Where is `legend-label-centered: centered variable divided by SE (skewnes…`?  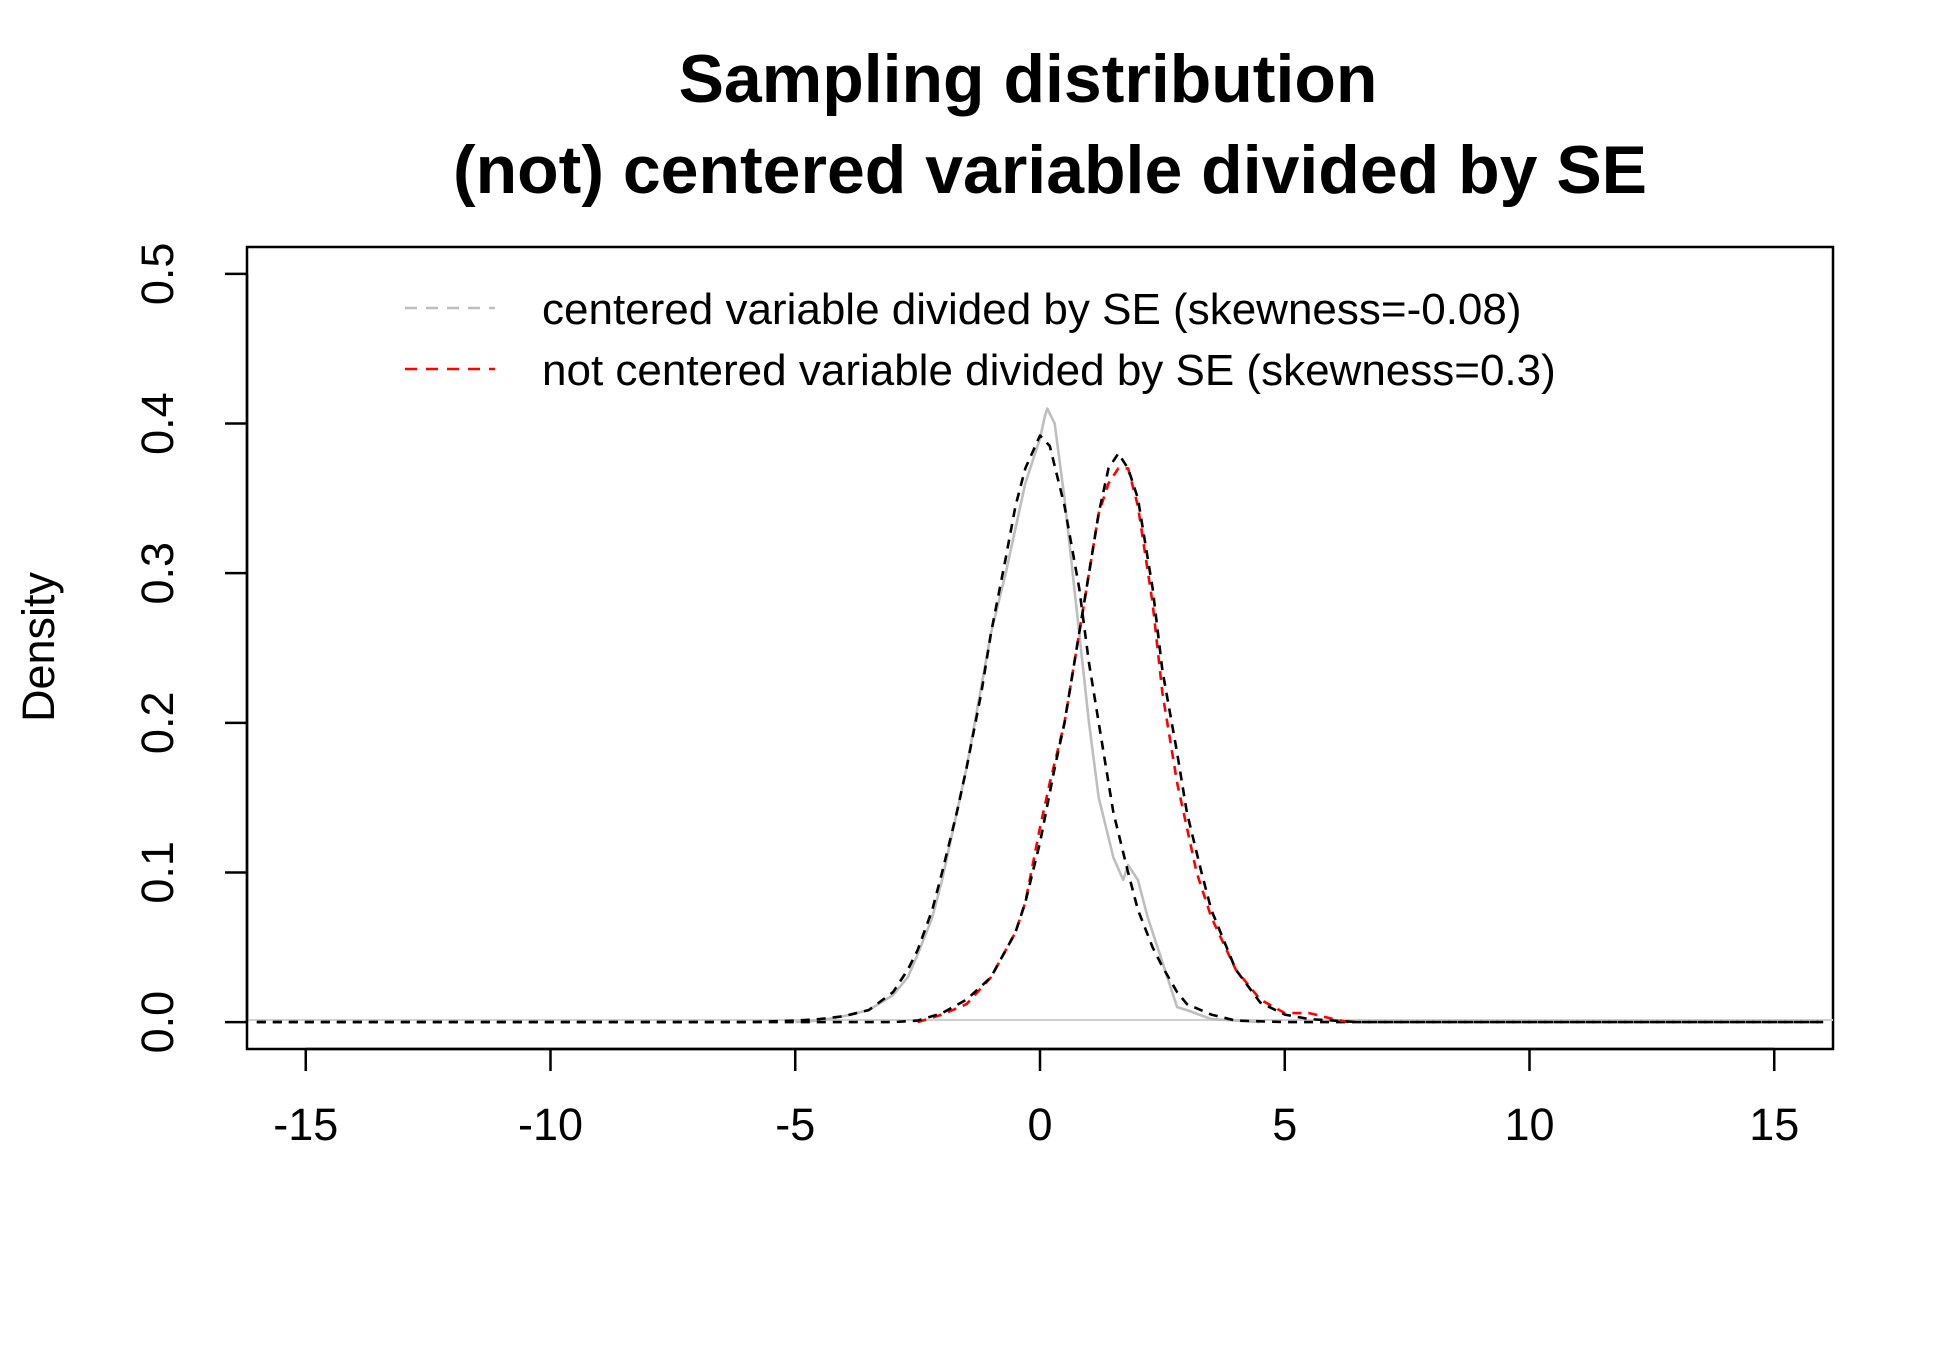
legend-label-centered: centered variable divided by SE (skewnes… is located at coordinates (1032, 309).